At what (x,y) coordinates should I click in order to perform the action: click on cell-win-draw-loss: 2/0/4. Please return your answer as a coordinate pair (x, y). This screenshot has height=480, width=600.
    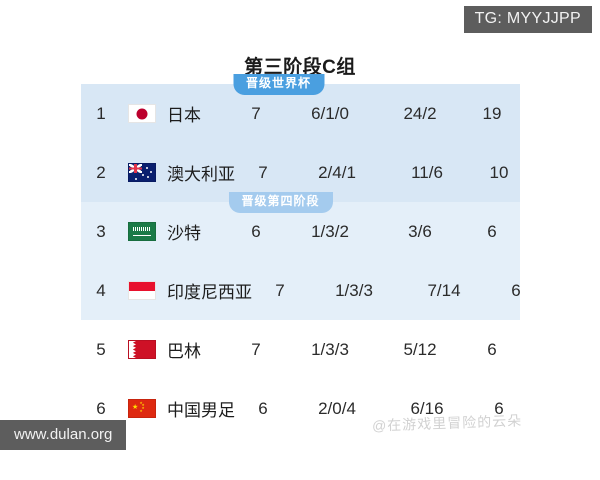
    Looking at the image, I should click on (337, 408).